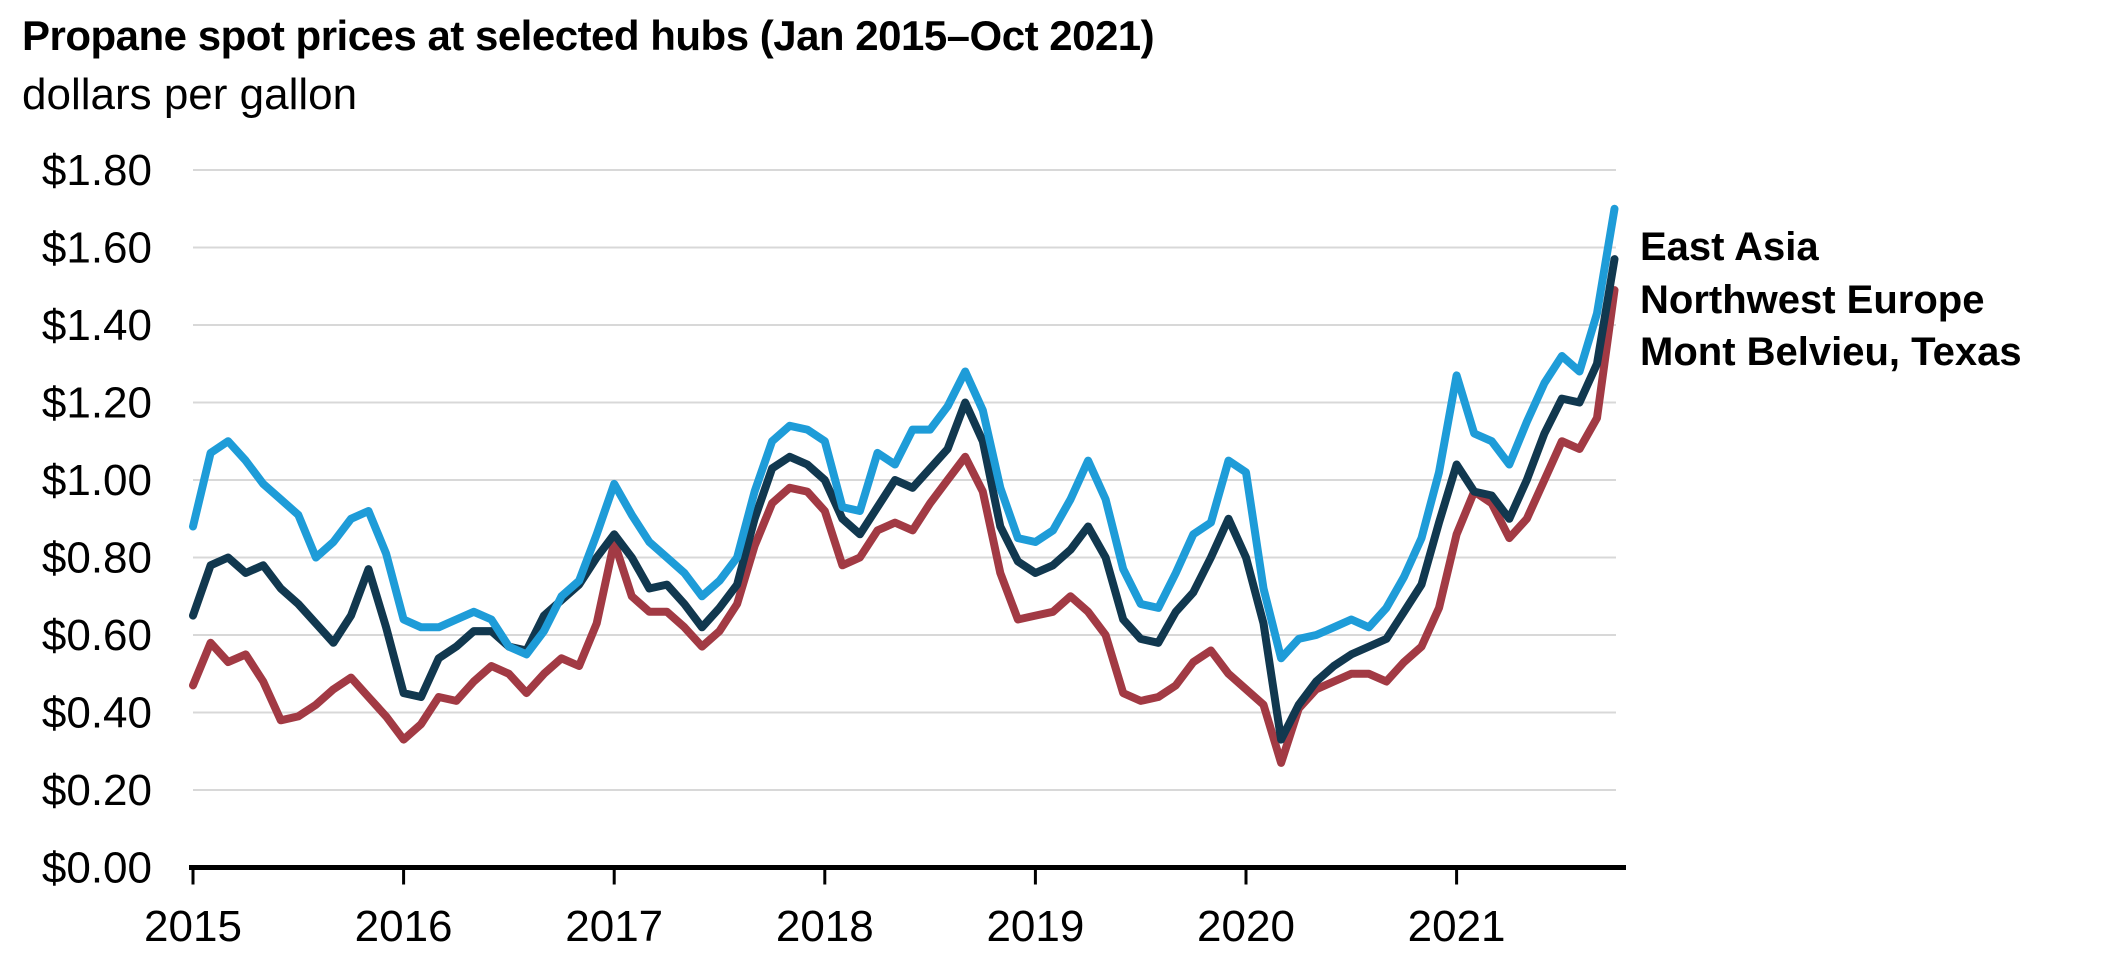 This screenshot has height=972, width=2110. I want to click on y-tick-label: $0.60, so click(97, 635).